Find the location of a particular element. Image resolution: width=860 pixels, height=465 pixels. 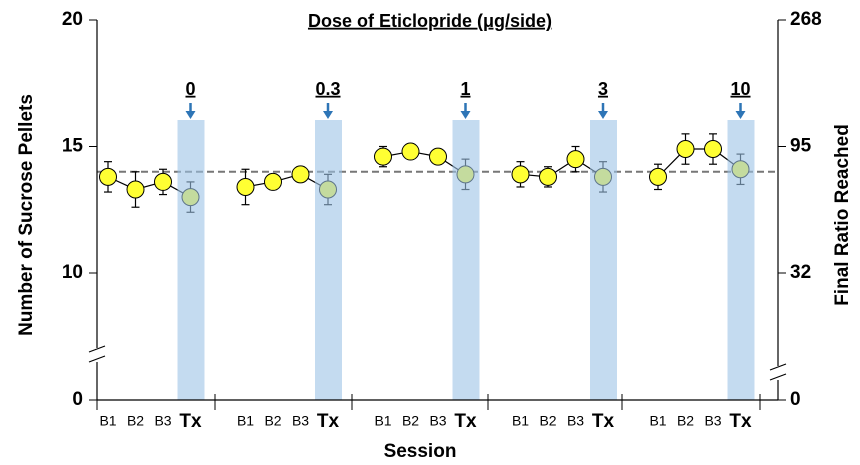

y2-tick-label: 32 is located at coordinates (800, 272).